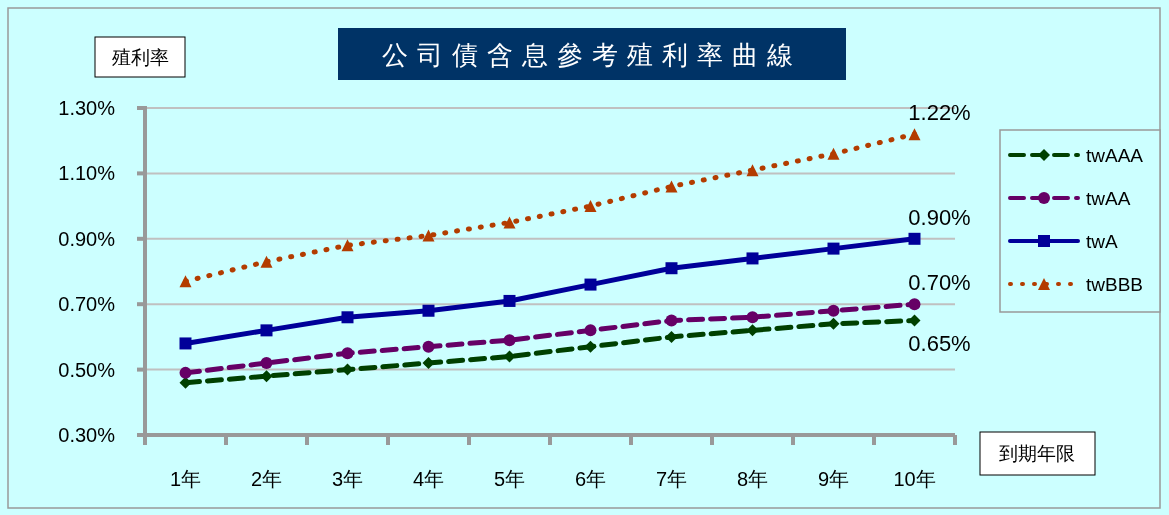 The image size is (1169, 515). Describe the element at coordinates (1115, 155) in the screenshot. I see `legend-label: twAAA` at that location.